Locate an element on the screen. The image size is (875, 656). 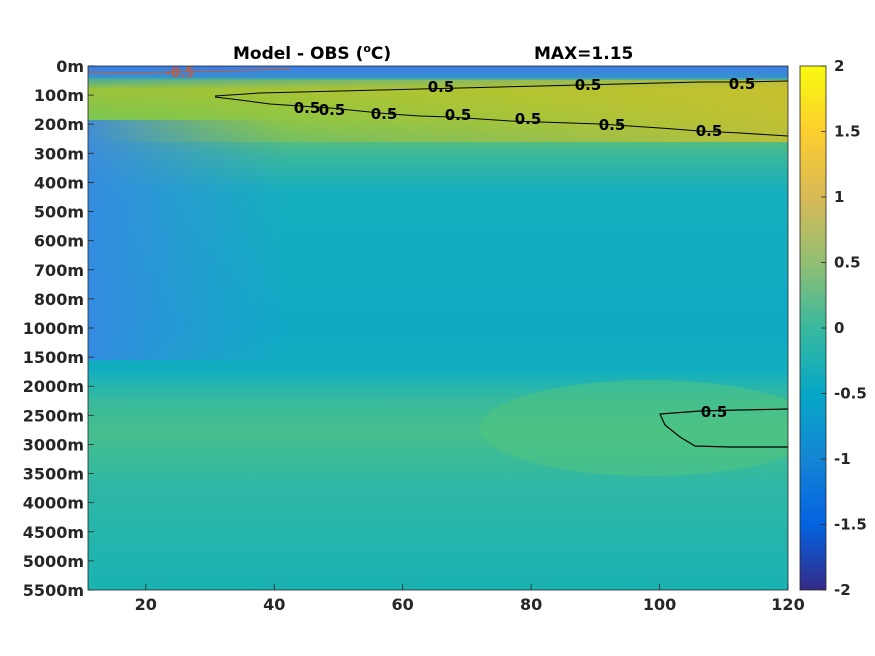
colorbar-tick-label: -0.5 is located at coordinates (850, 394).